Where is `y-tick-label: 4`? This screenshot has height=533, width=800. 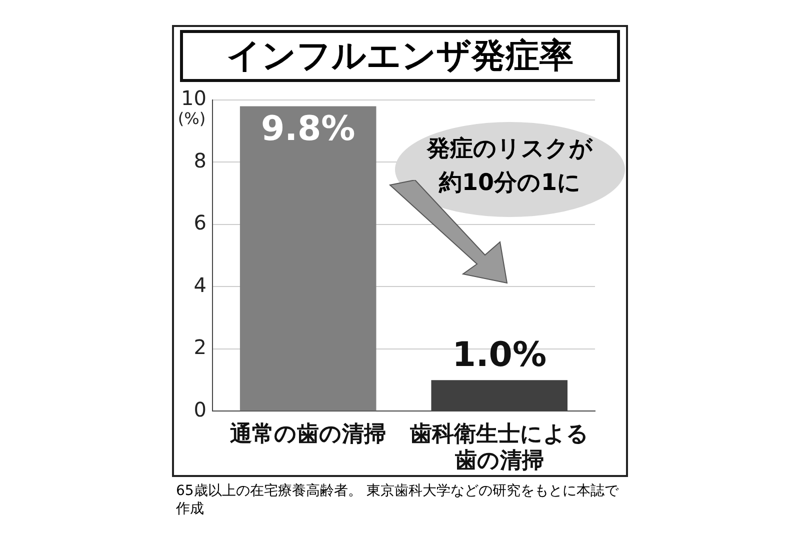
y-tick-label: 4 is located at coordinates (200, 284).